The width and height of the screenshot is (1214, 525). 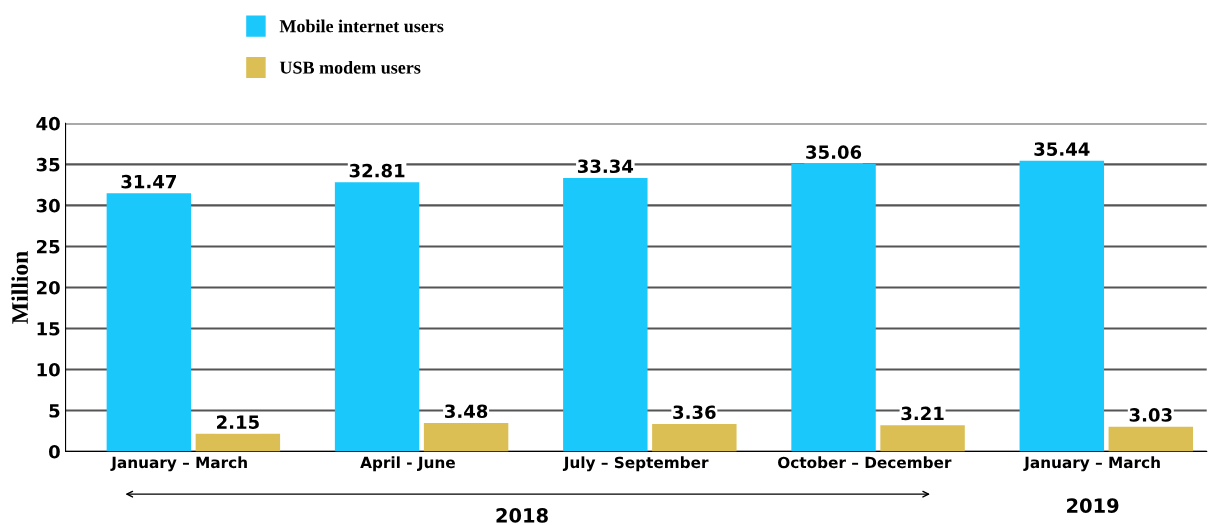 I want to click on x-tick-label: October – December, so click(x=865, y=462).